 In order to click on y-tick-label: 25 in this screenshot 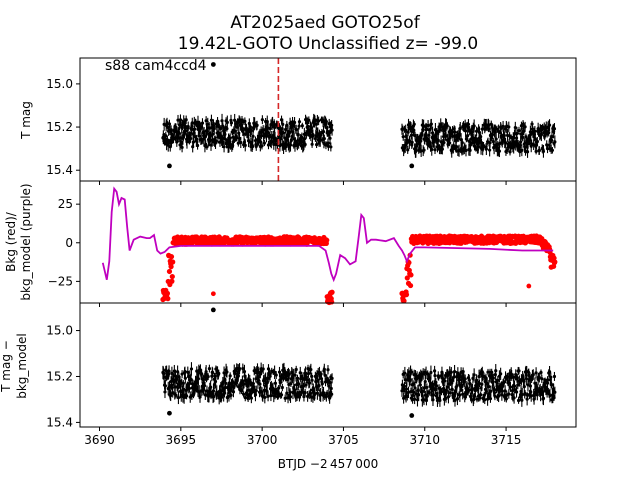, I will do `click(65, 204)`.